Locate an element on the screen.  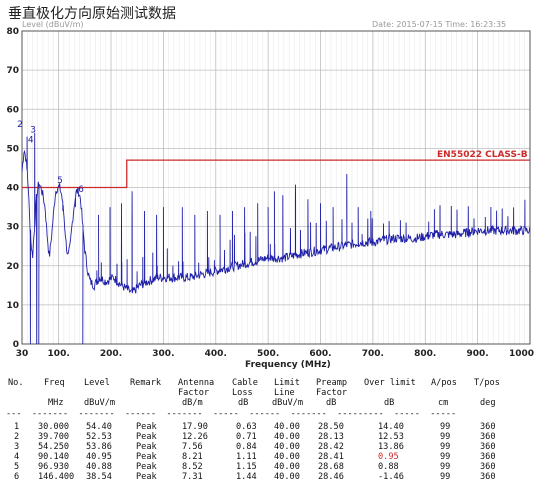
watermark is located at coordinates (462, 475).